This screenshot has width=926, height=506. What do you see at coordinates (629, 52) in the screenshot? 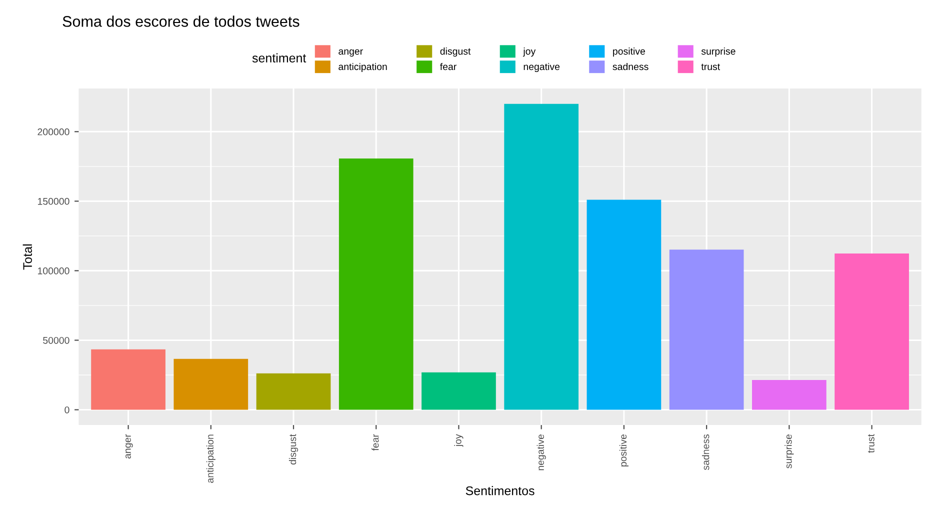
I see `legend-label: positive` at bounding box center [629, 52].